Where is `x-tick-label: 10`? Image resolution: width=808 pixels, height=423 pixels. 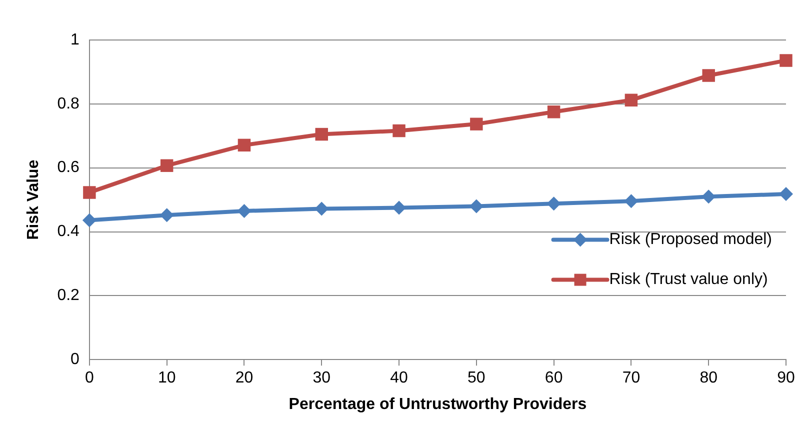 x-tick-label: 10 is located at coordinates (167, 378).